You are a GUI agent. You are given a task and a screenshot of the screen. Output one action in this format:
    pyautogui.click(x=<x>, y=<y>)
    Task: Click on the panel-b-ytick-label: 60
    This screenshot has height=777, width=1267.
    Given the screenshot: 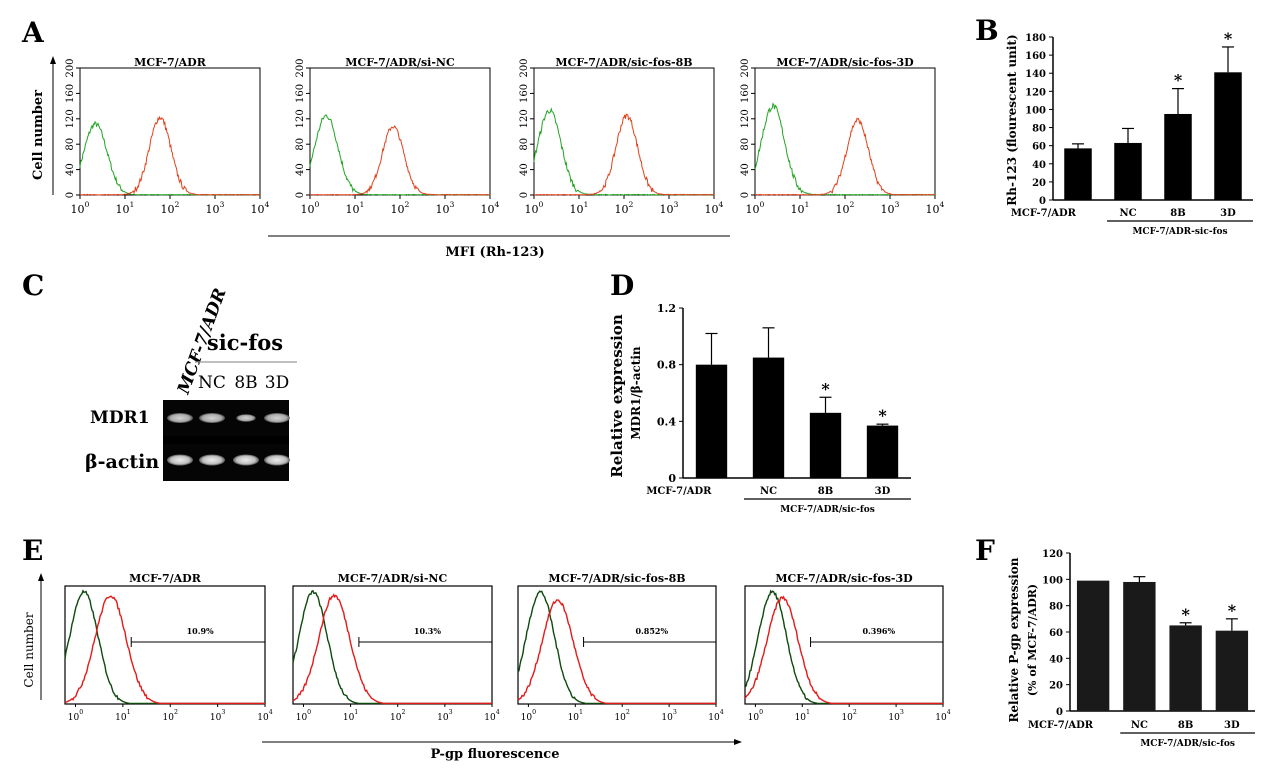 What is the action you would take?
    pyautogui.click(x=1039, y=147)
    